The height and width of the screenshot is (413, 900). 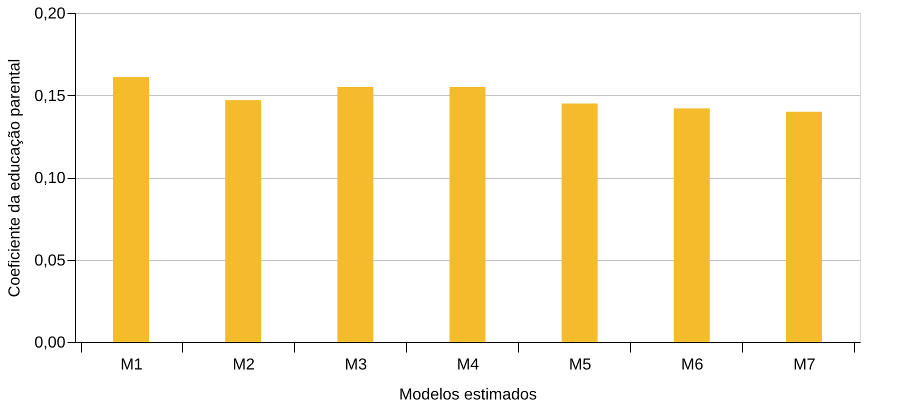 What do you see at coordinates (804, 365) in the screenshot?
I see `x-tick-label: M7` at bounding box center [804, 365].